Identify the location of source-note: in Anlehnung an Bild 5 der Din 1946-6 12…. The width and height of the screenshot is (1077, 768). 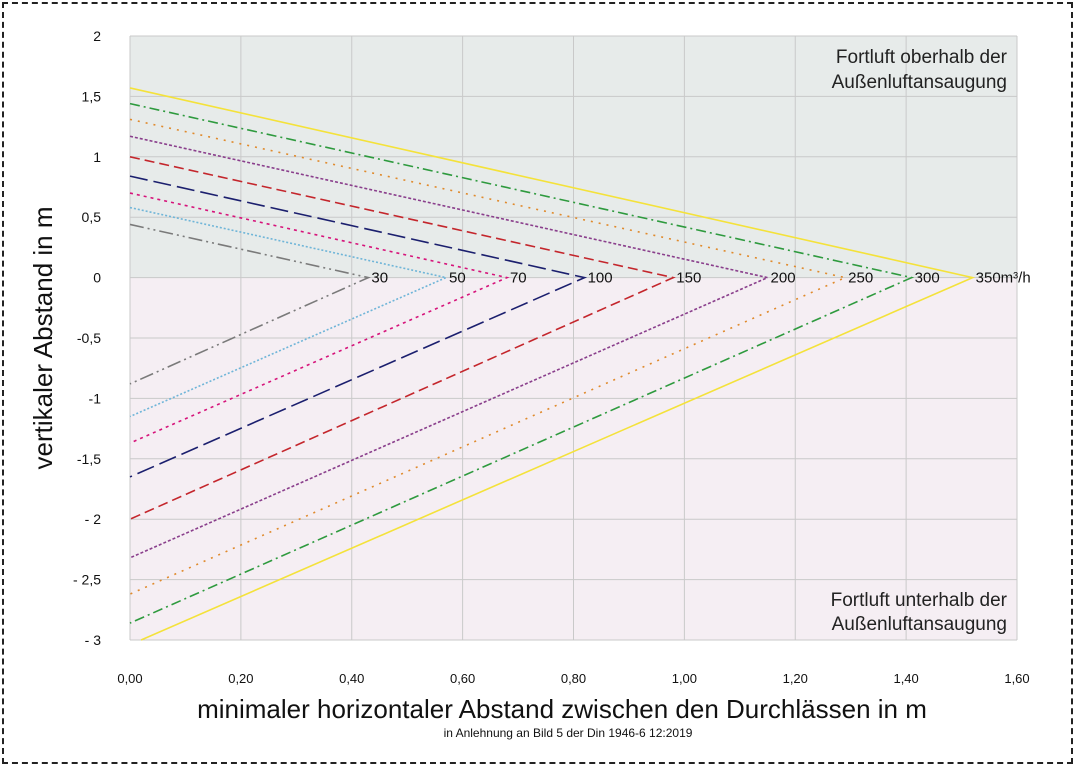
(568, 733).